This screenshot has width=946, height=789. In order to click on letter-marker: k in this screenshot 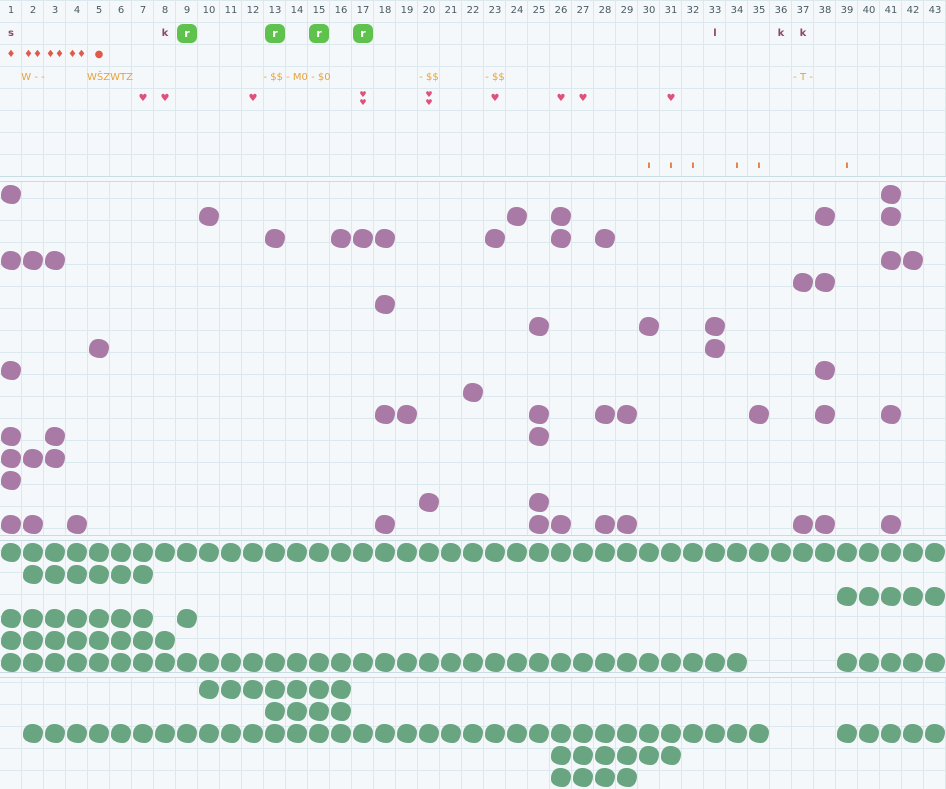, I will do `click(781, 33)`.